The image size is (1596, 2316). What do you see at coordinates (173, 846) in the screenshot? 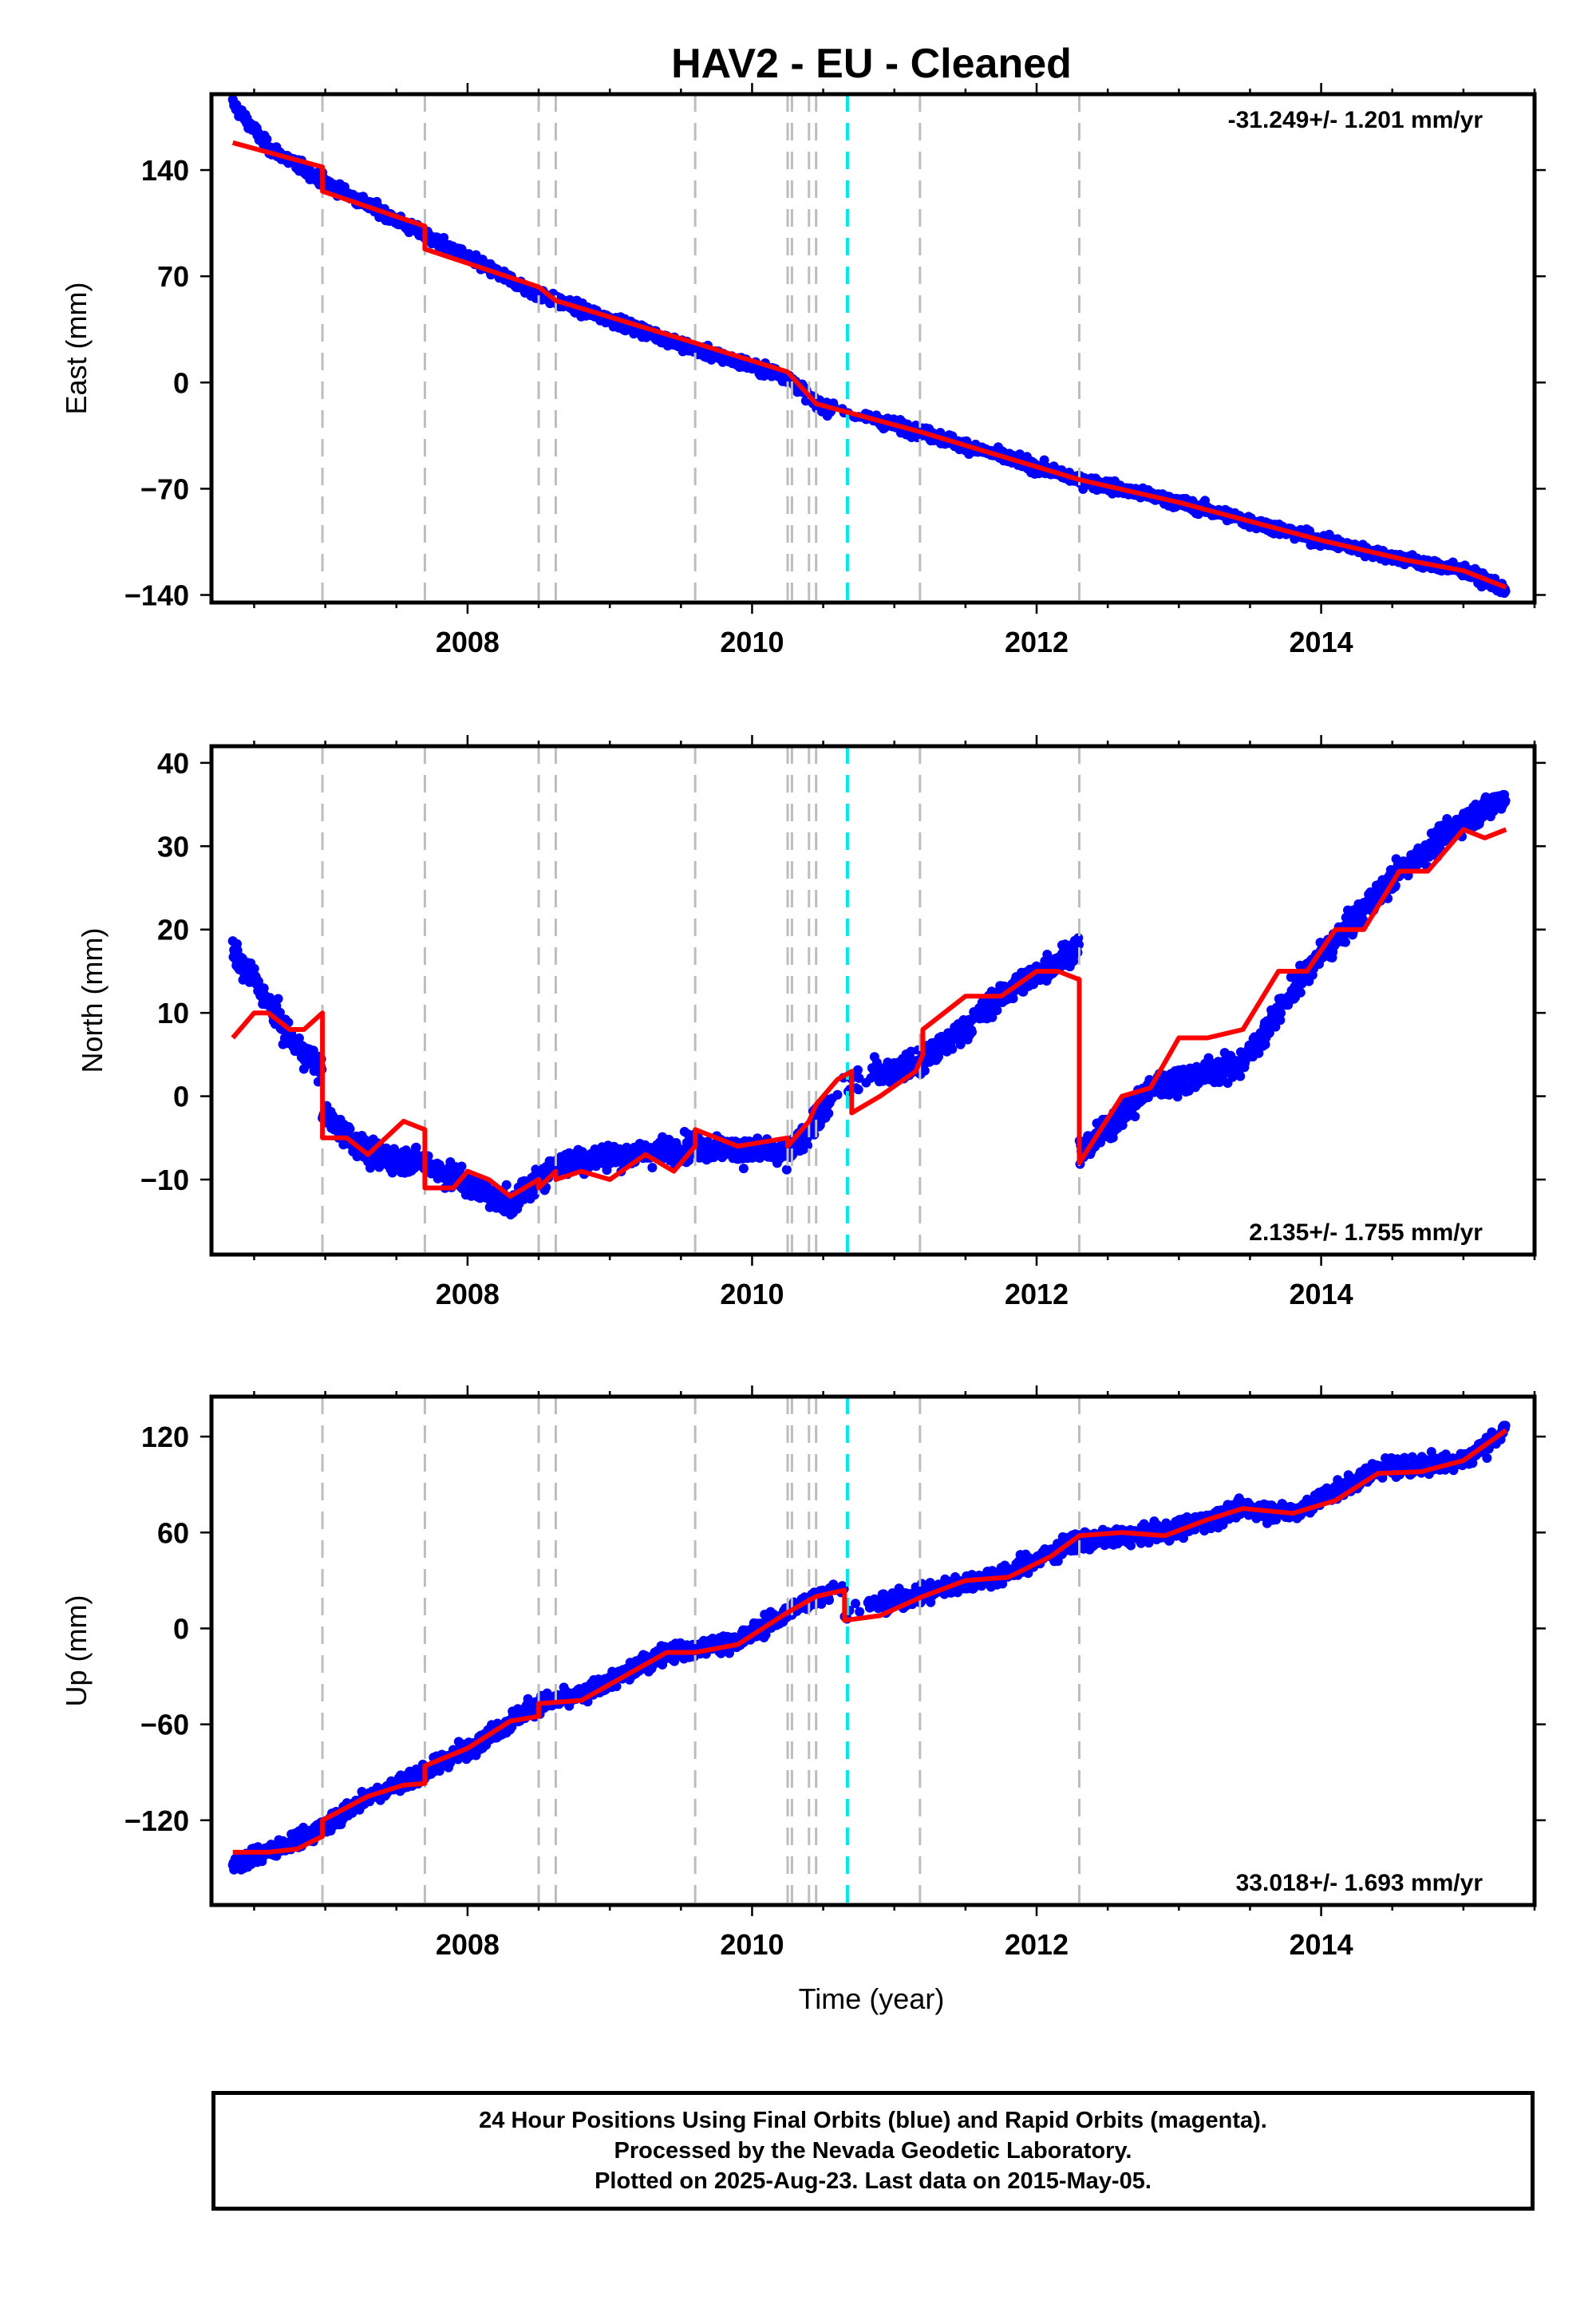
I see `y-tick-label: 30` at bounding box center [173, 846].